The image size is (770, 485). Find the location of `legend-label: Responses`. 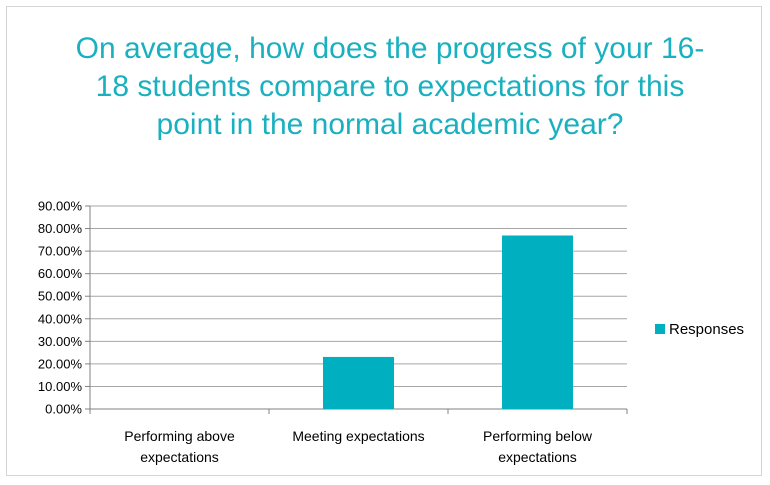

legend-label: Responses is located at coordinates (706, 329).